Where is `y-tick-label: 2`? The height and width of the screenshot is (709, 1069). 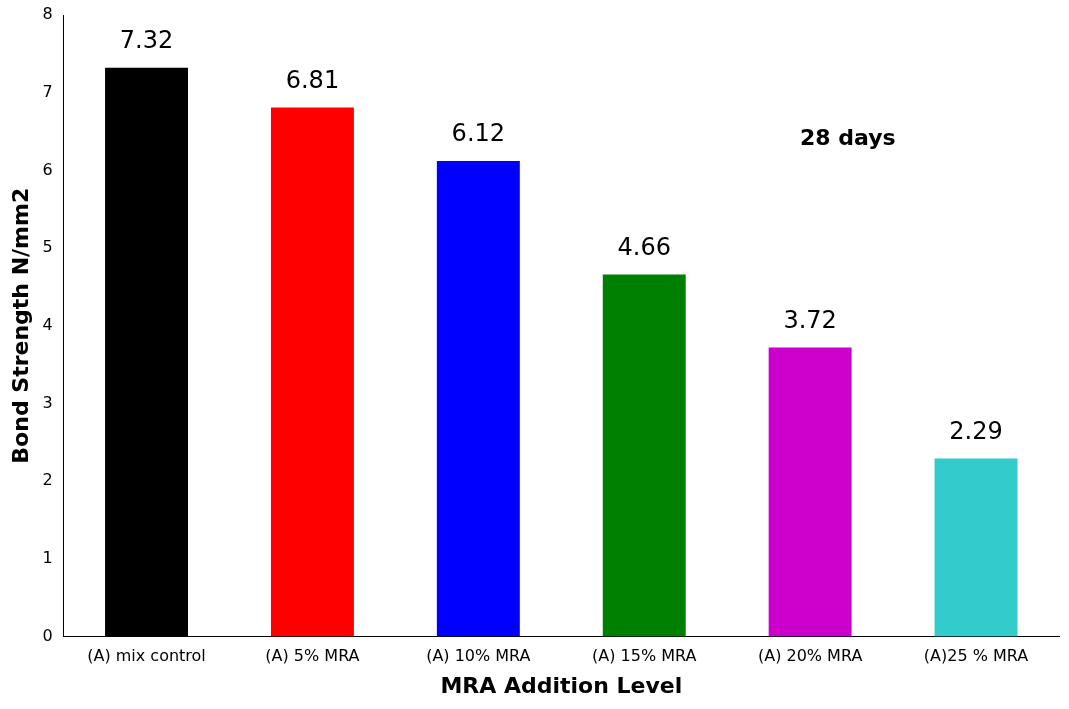
y-tick-label: 2 is located at coordinates (47, 480).